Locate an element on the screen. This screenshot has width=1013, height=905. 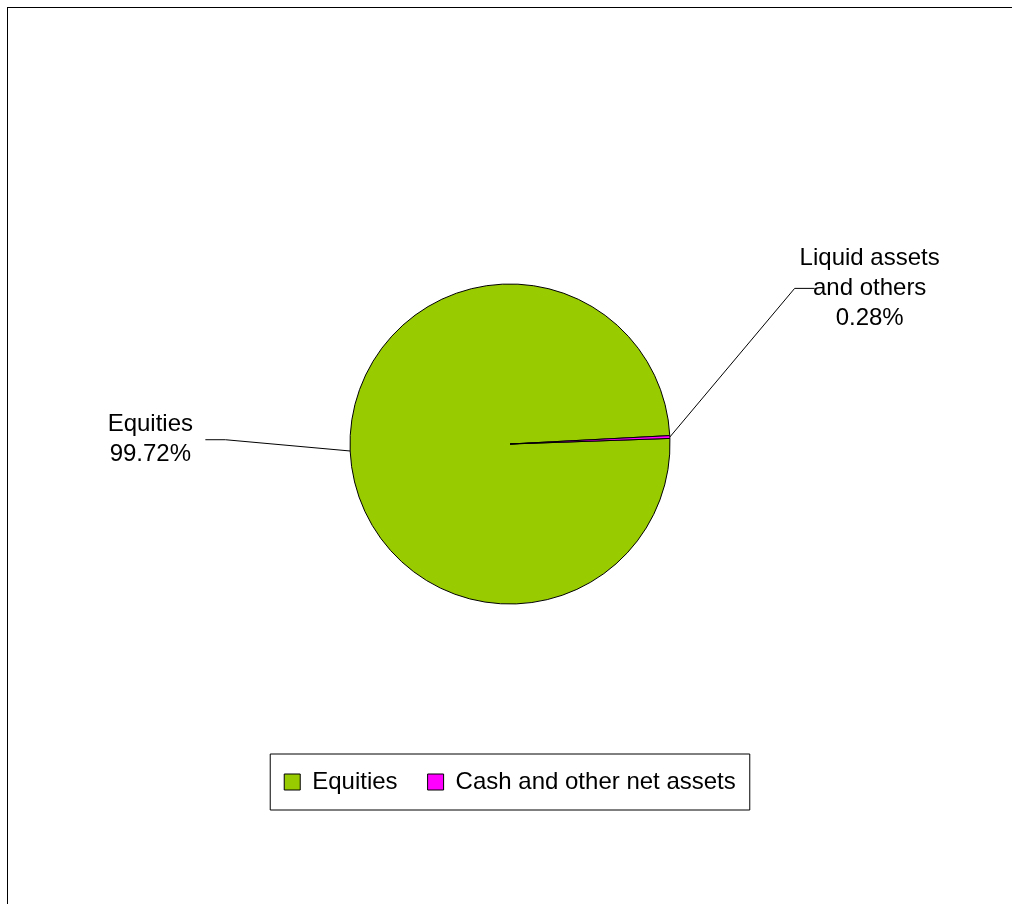
data-label: Liquid assets and others 0.28% is located at coordinates (869, 287).